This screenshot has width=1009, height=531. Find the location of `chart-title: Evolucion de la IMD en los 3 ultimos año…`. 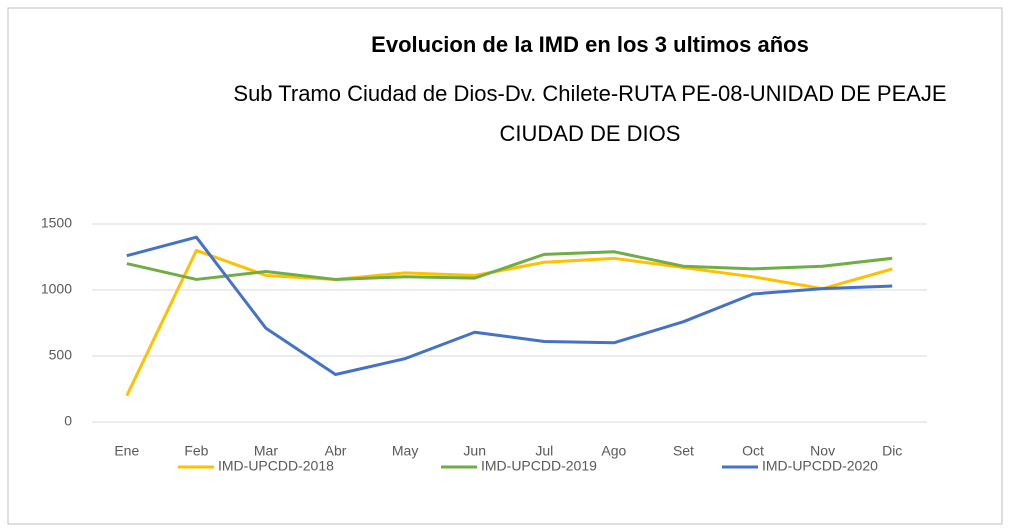

chart-title: Evolucion de la IMD en los 3 ultimos año… is located at coordinates (590, 44).